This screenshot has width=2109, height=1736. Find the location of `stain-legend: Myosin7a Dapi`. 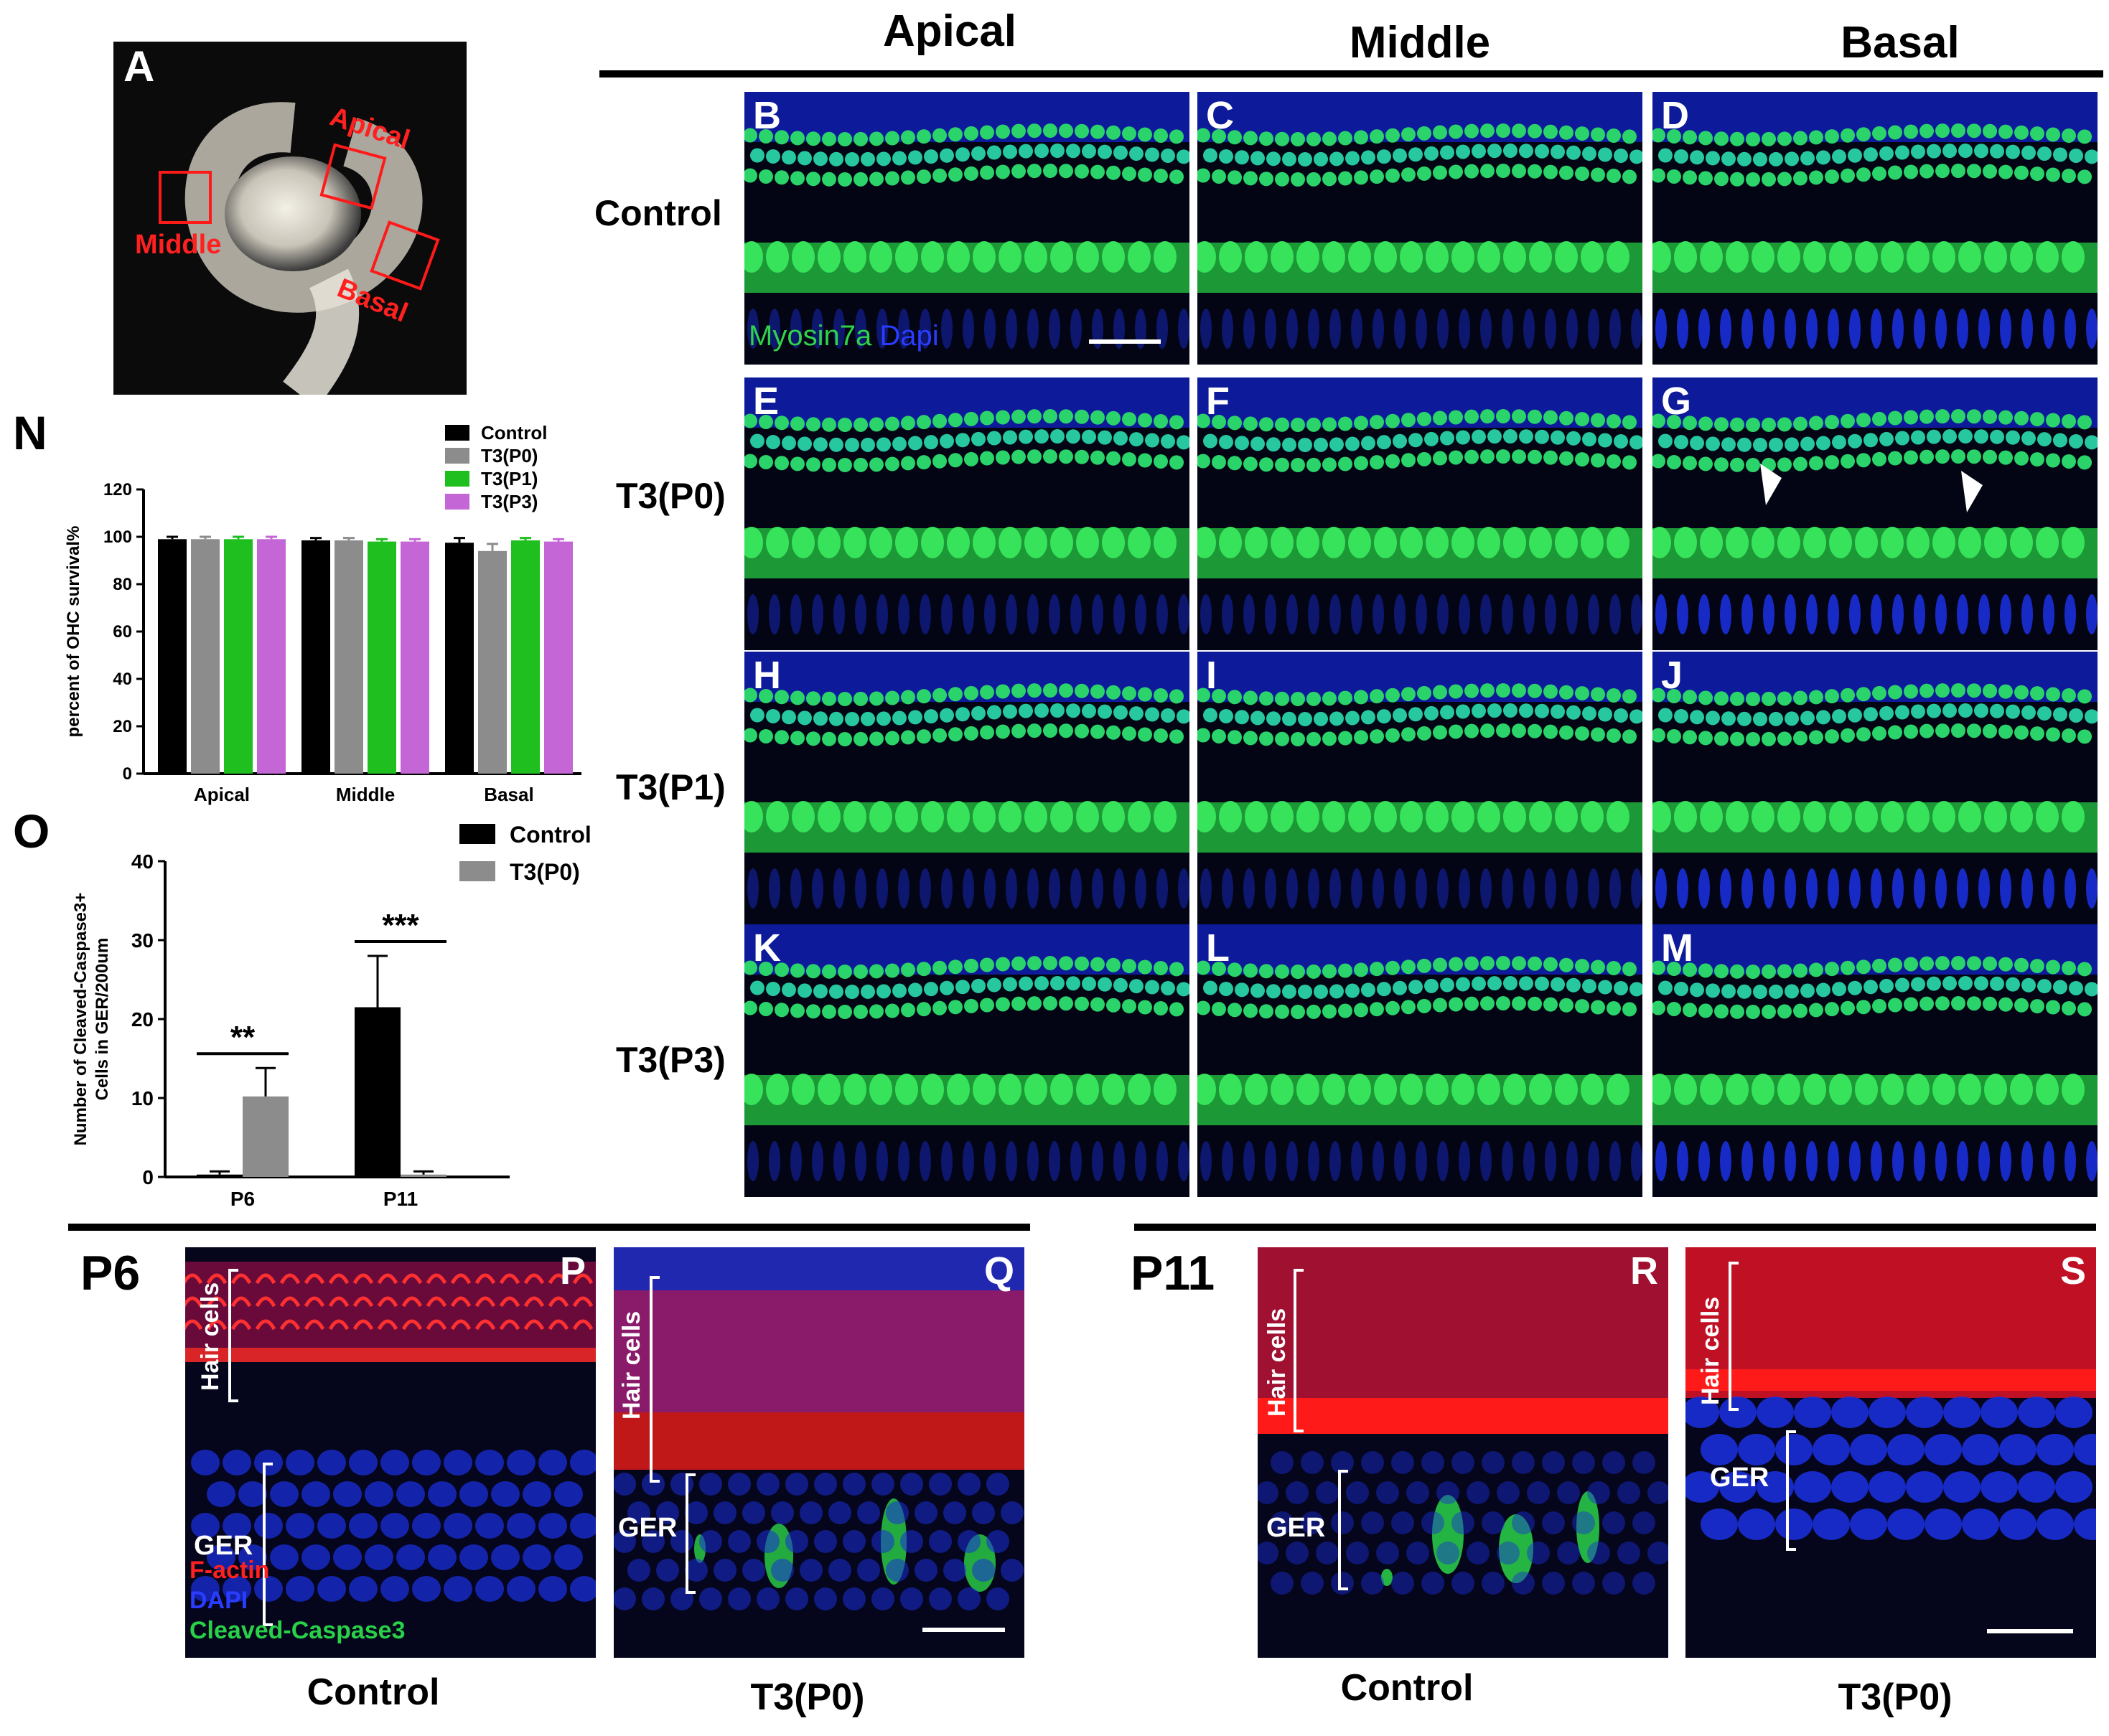

stain-legend: Myosin7a Dapi is located at coordinates (844, 336).